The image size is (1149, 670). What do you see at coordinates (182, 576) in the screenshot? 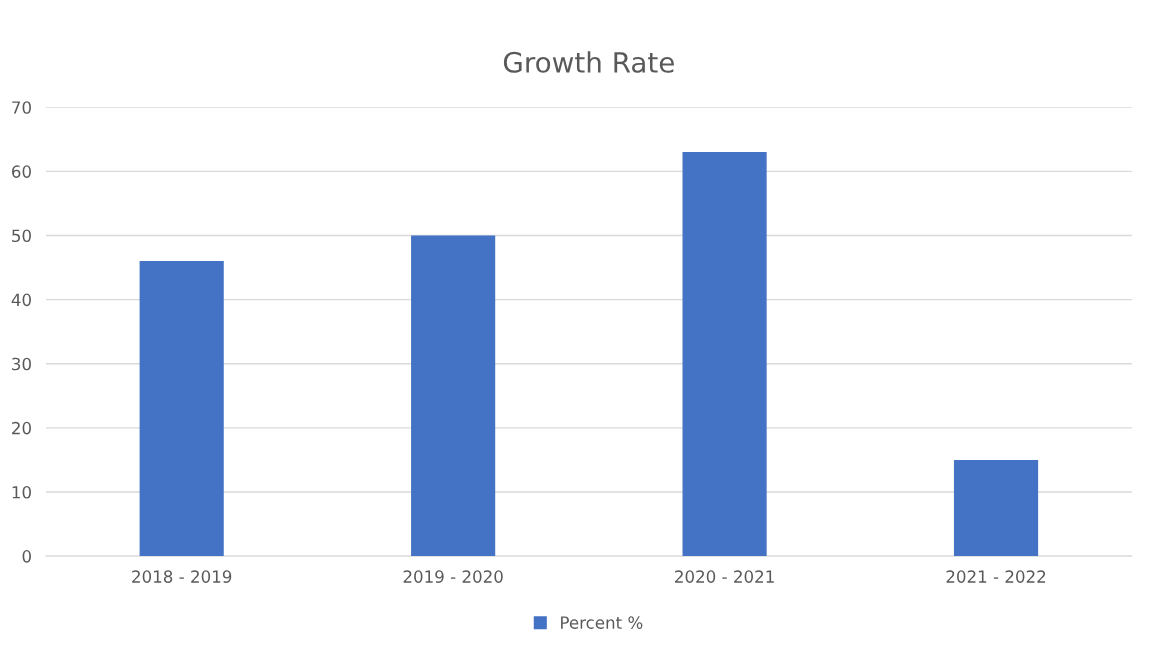
I see `x-tick-label: 2018 - 2019` at bounding box center [182, 576].